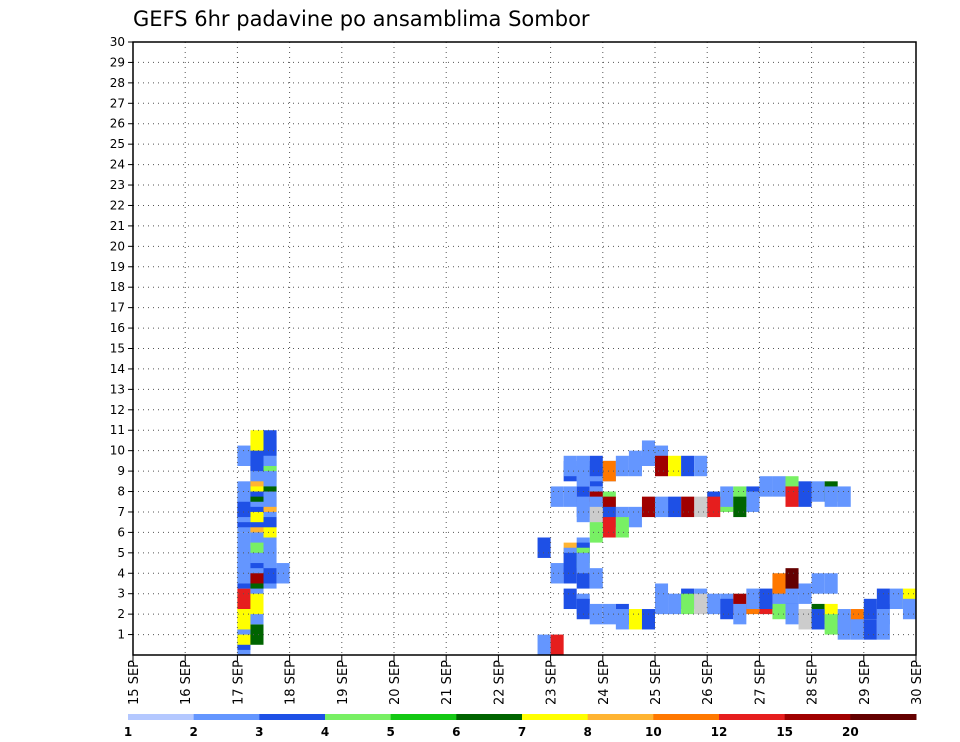 This screenshot has height=742, width=960. I want to click on x-tick-label: 15 SEP, so click(134, 682).